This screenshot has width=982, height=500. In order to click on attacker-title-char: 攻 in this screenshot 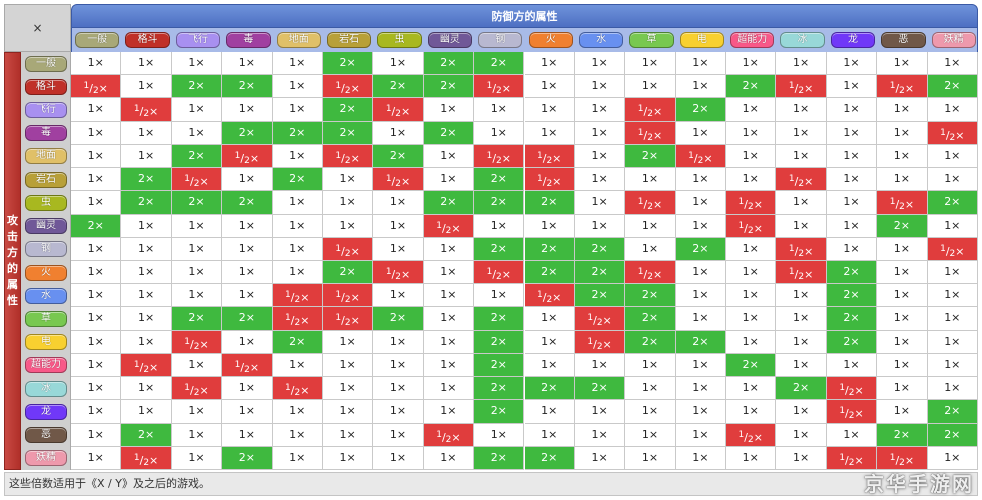, I will do `click(12, 220)`.